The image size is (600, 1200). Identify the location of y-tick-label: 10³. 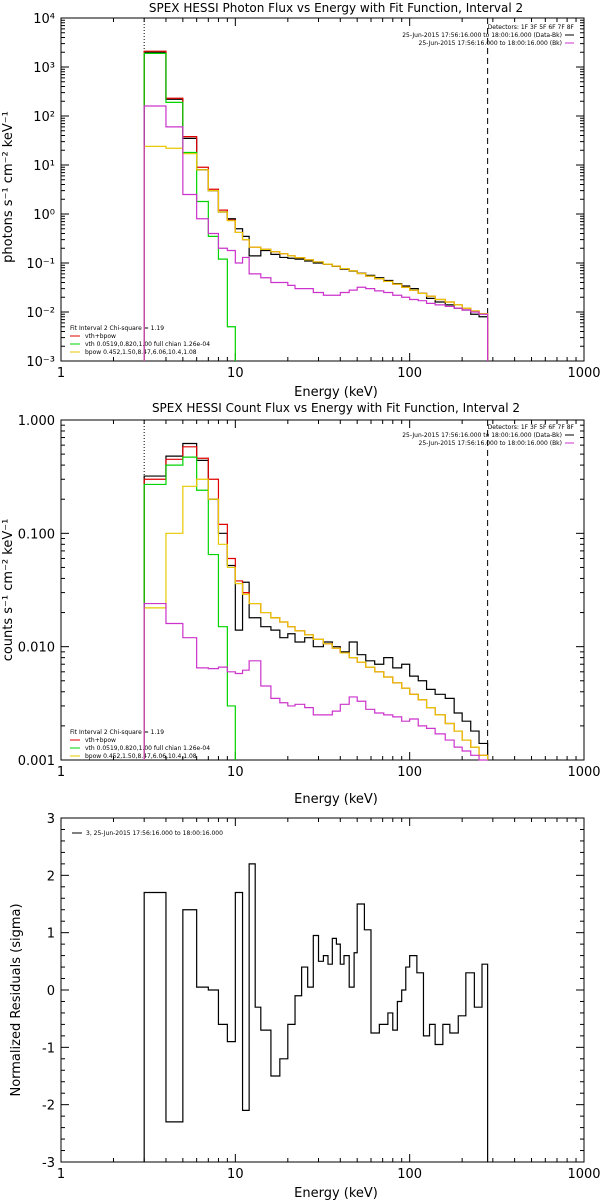
(44, 68).